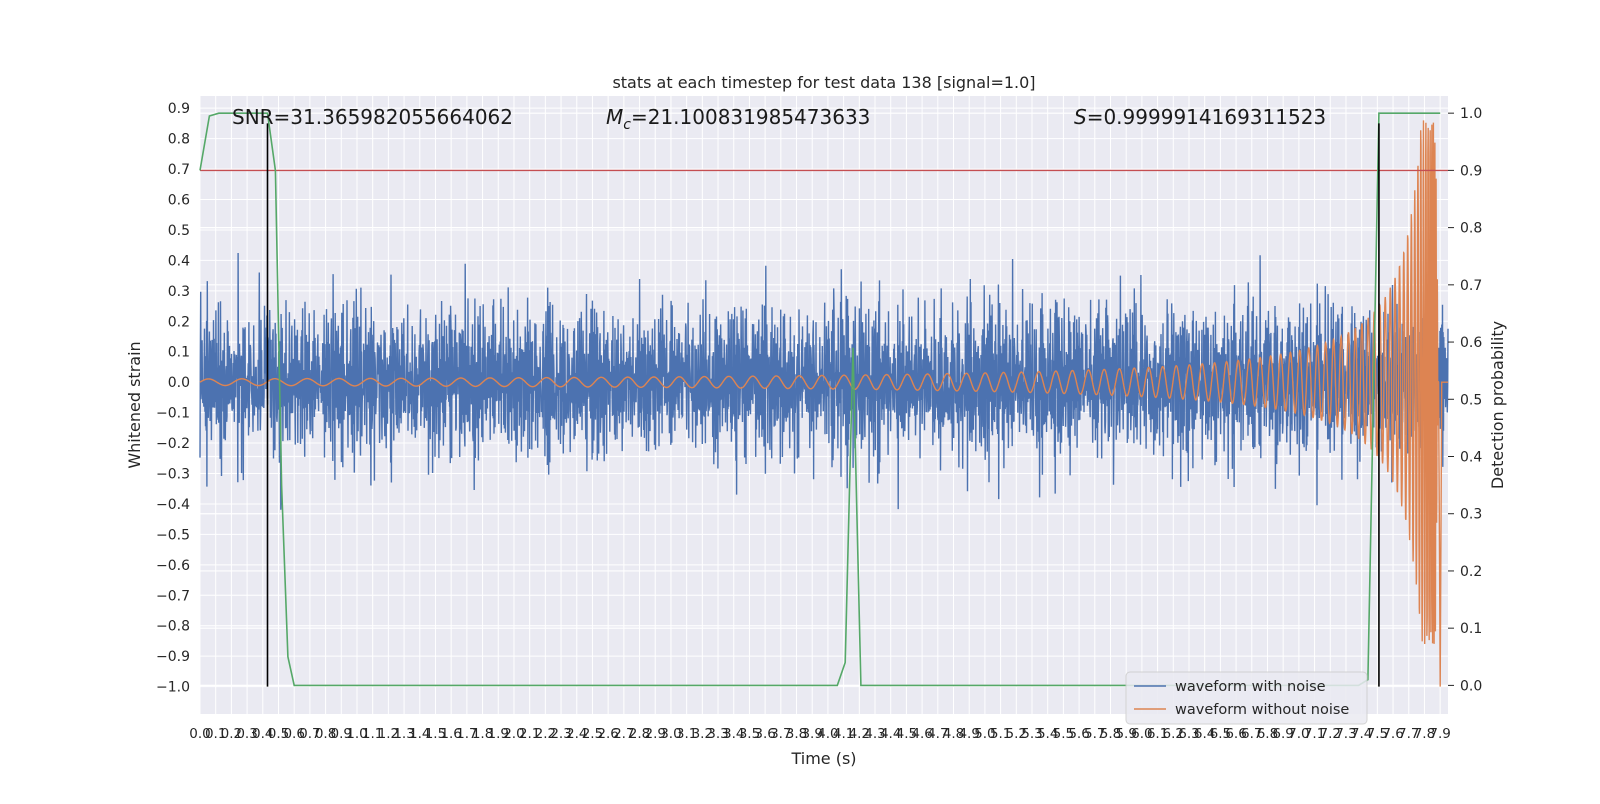  Describe the element at coordinates (560, 734) in the screenshot. I see `x-tick-label: 2.3` at that location.